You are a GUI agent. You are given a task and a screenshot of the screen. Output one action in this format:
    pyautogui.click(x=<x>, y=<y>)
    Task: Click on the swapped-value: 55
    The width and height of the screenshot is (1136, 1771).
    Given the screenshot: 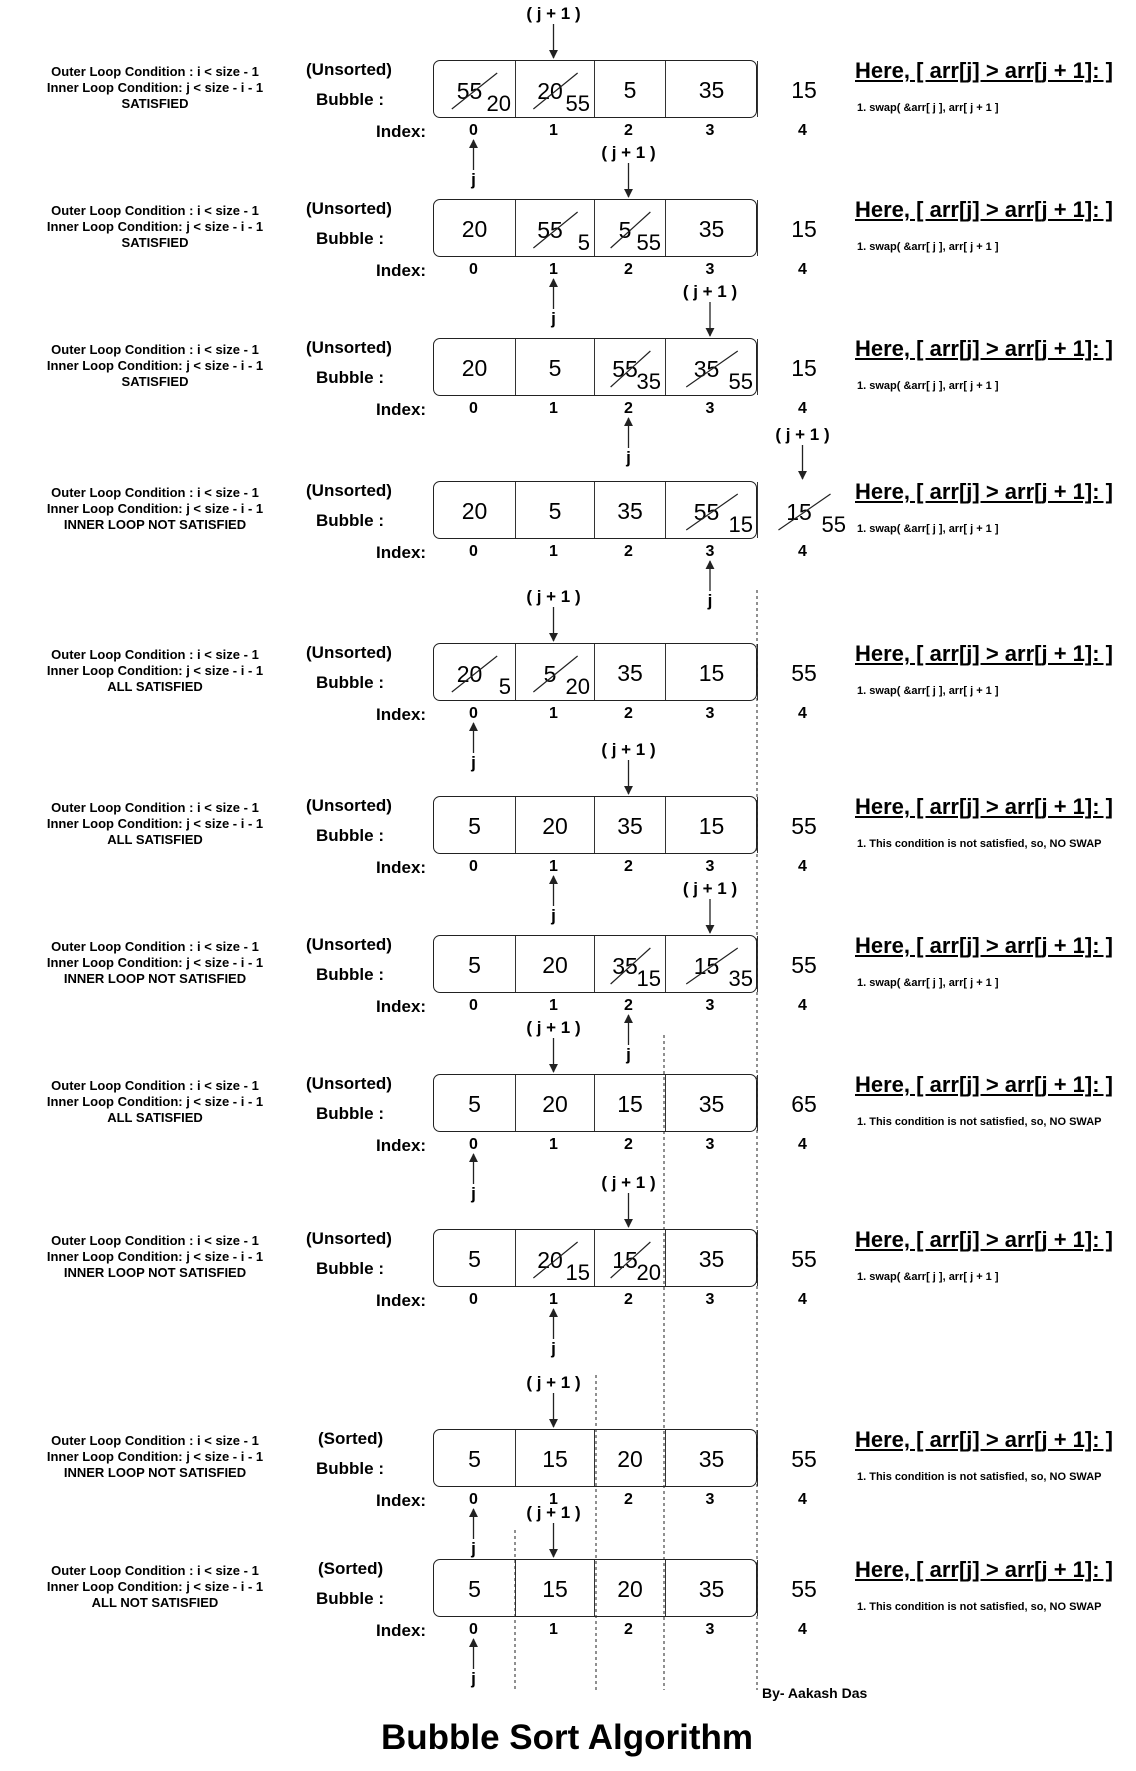 What is the action you would take?
    pyautogui.click(x=577, y=103)
    